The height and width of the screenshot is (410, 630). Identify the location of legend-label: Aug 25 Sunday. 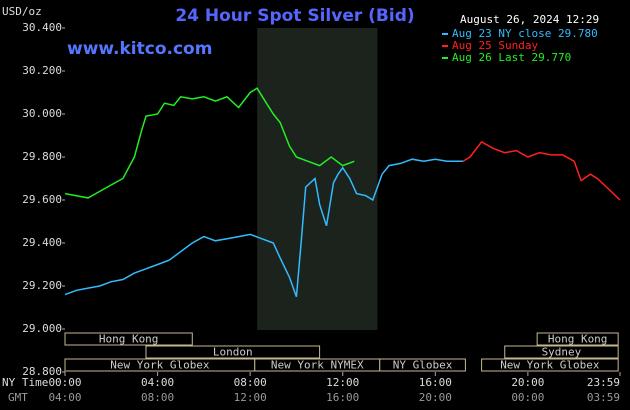
(495, 45).